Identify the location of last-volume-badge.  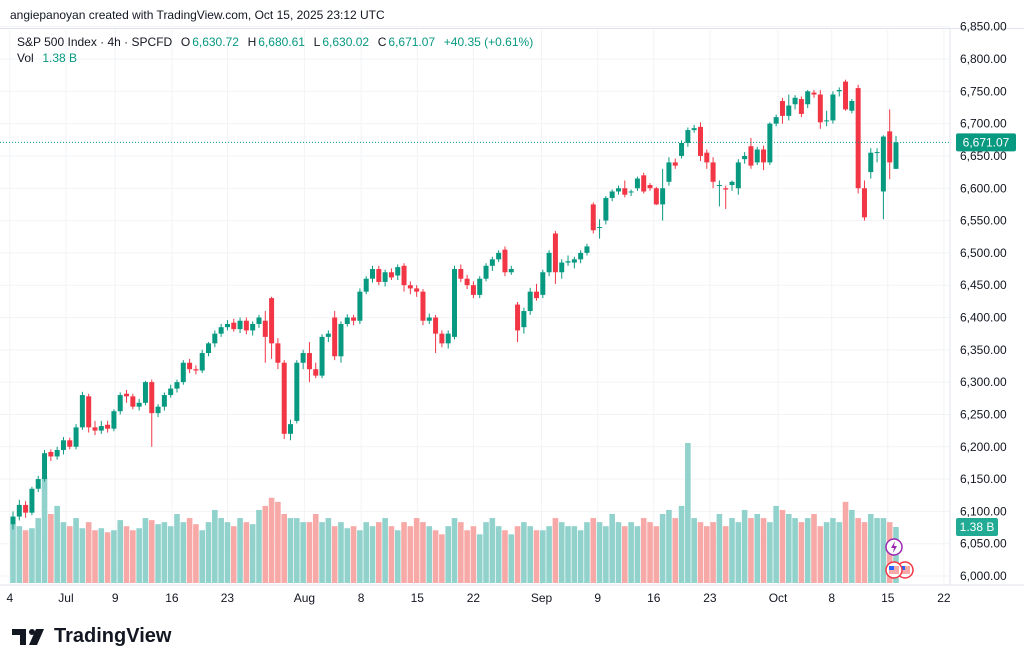
(977, 527).